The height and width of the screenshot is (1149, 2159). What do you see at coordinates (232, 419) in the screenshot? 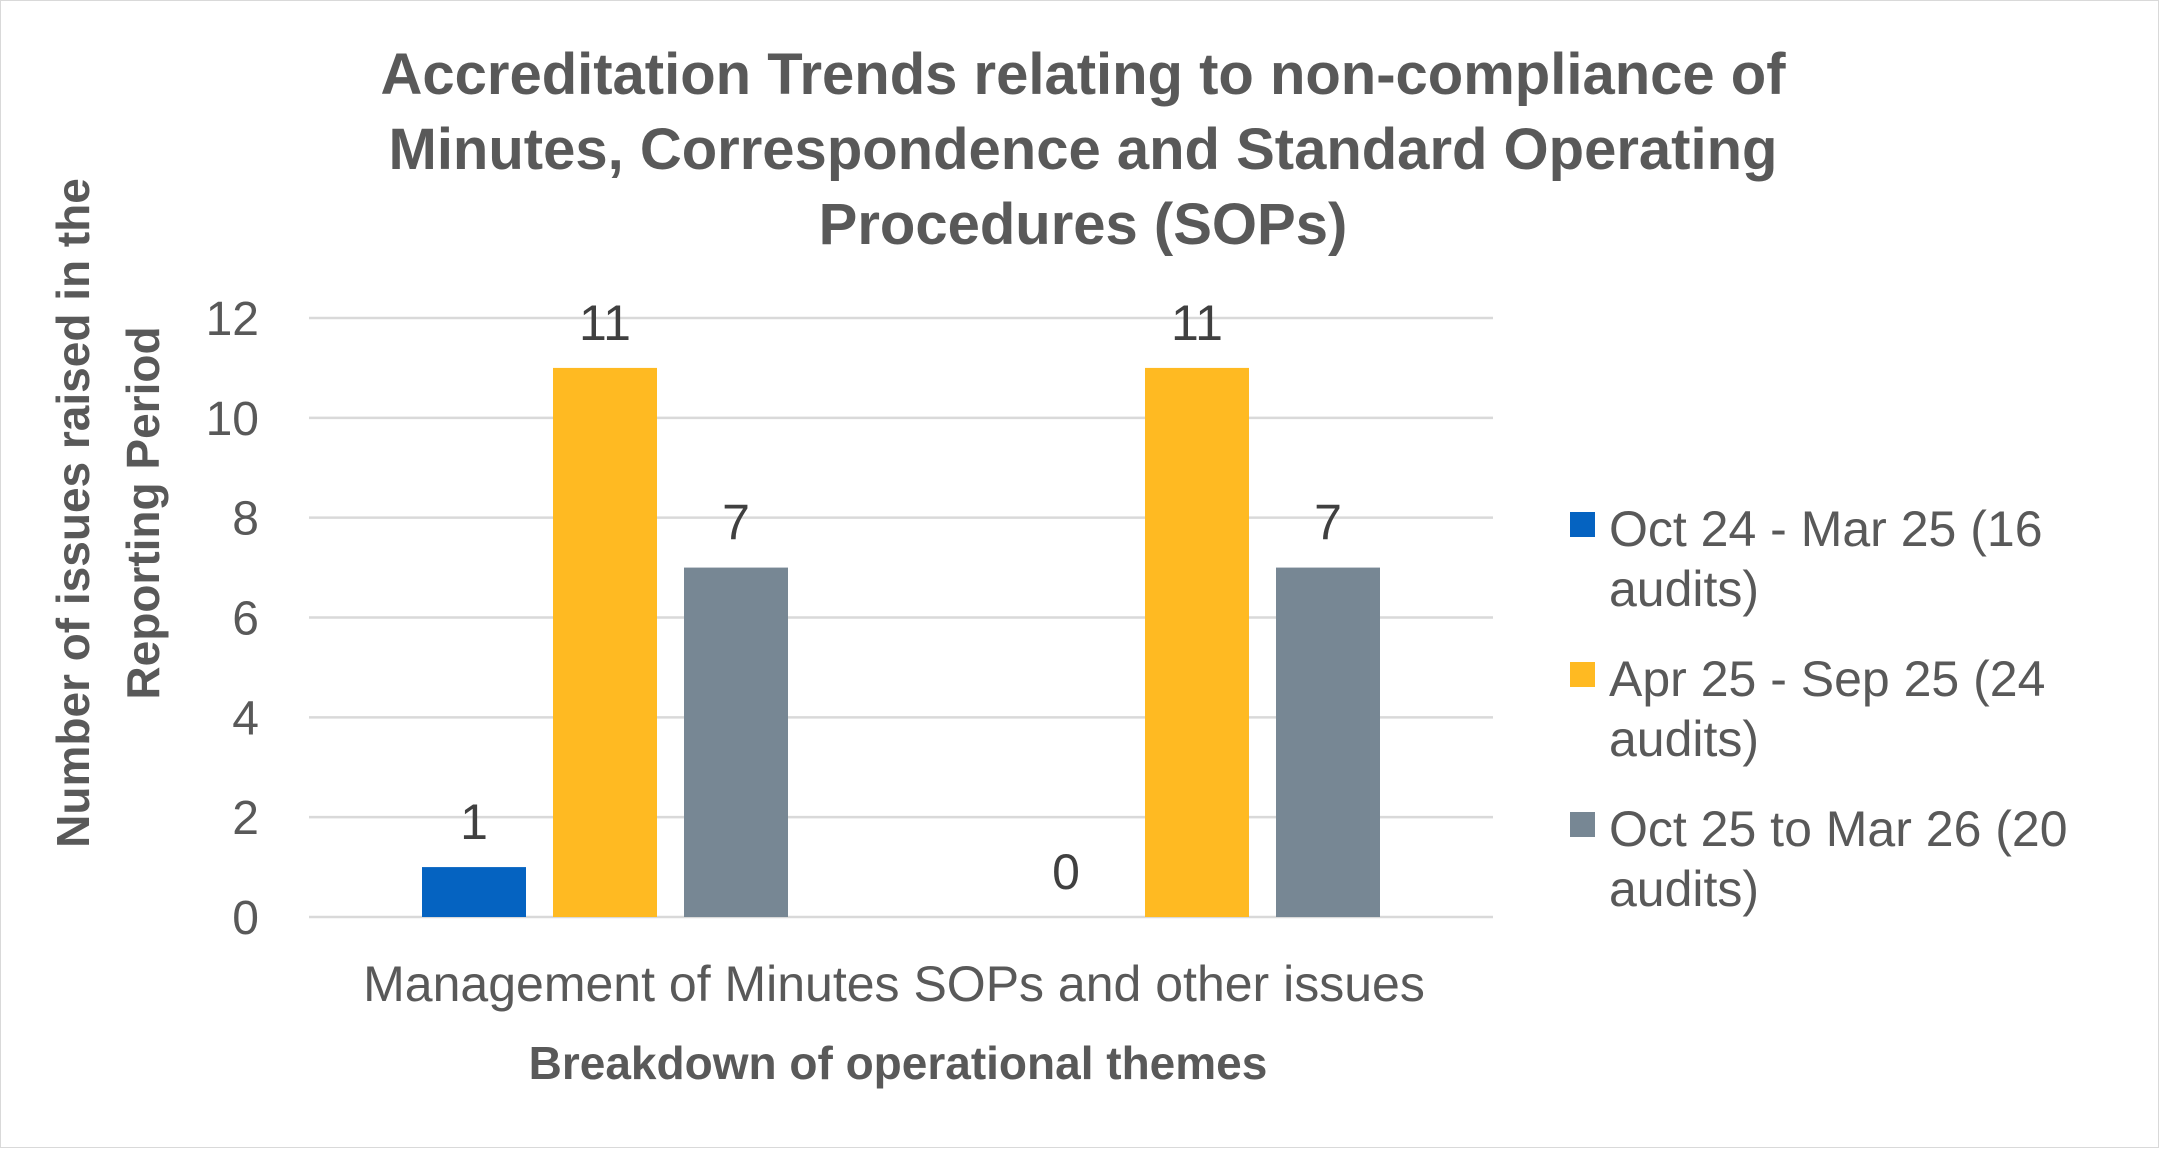
I see `y-tick-label: 10` at bounding box center [232, 419].